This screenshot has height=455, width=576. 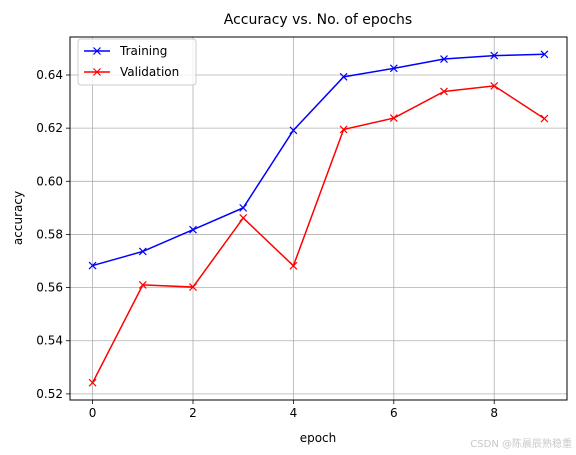 I want to click on y-tick-label: 0.56, so click(x=49, y=288).